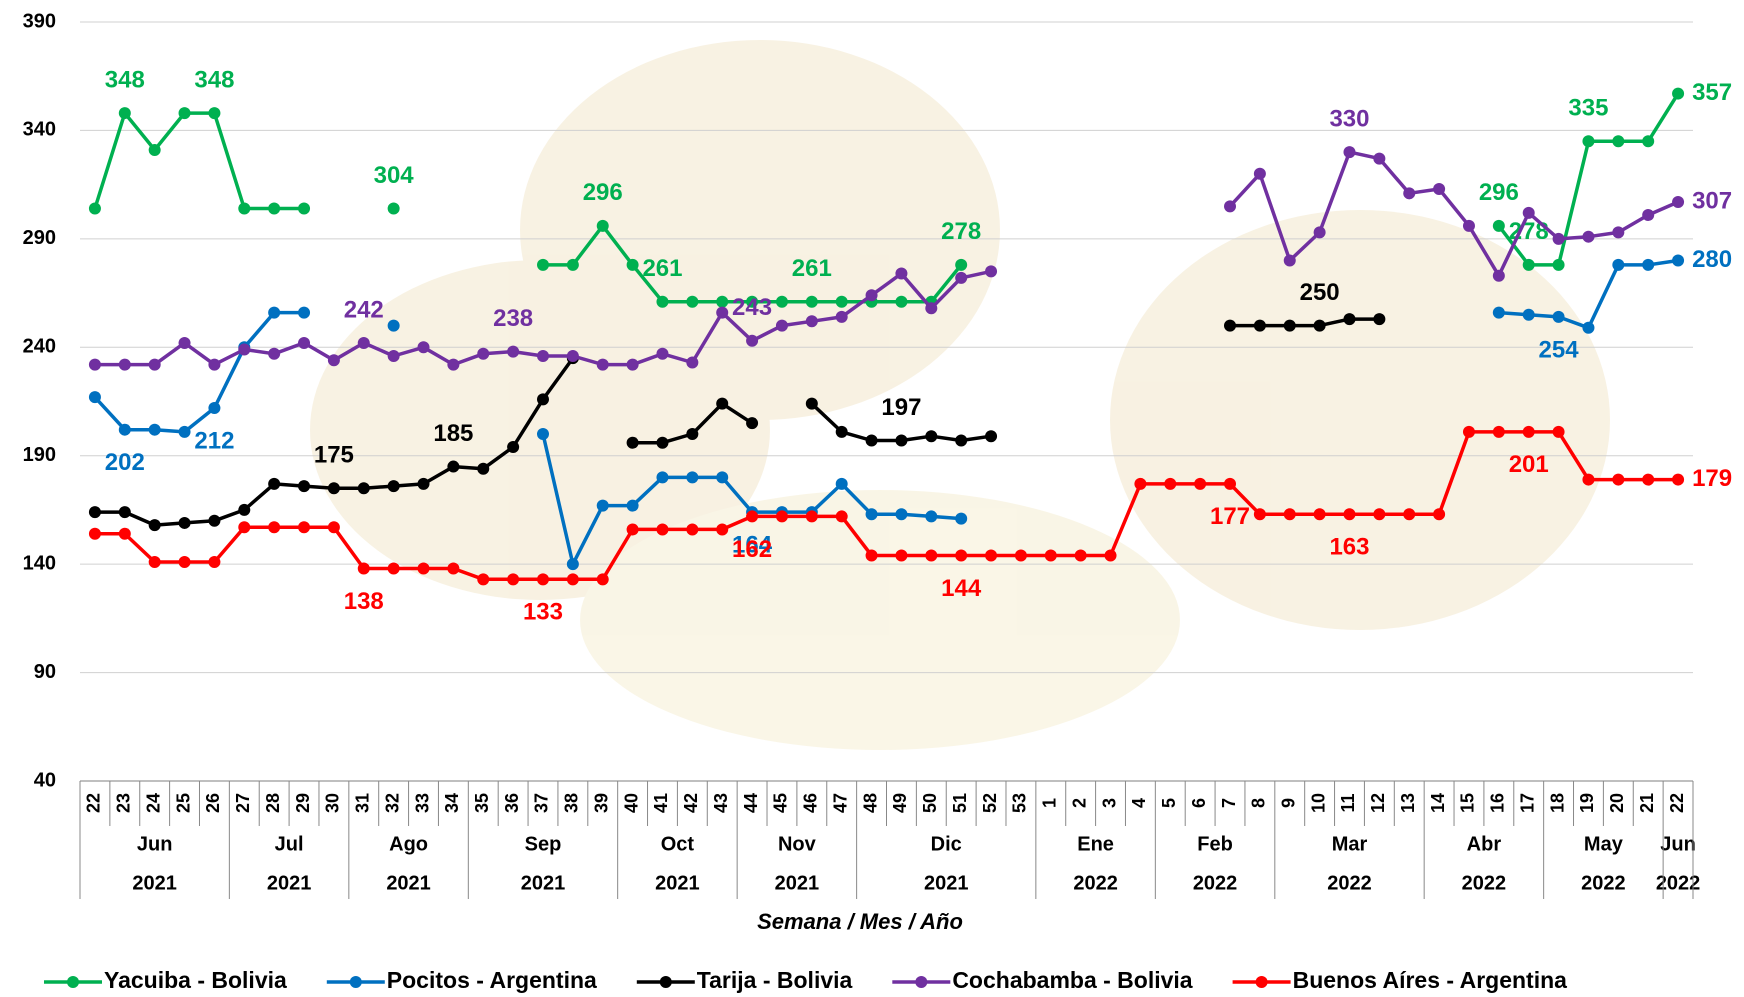 The image size is (1744, 997). Describe the element at coordinates (811, 803) in the screenshot. I see `x-tick-label: 46` at that location.